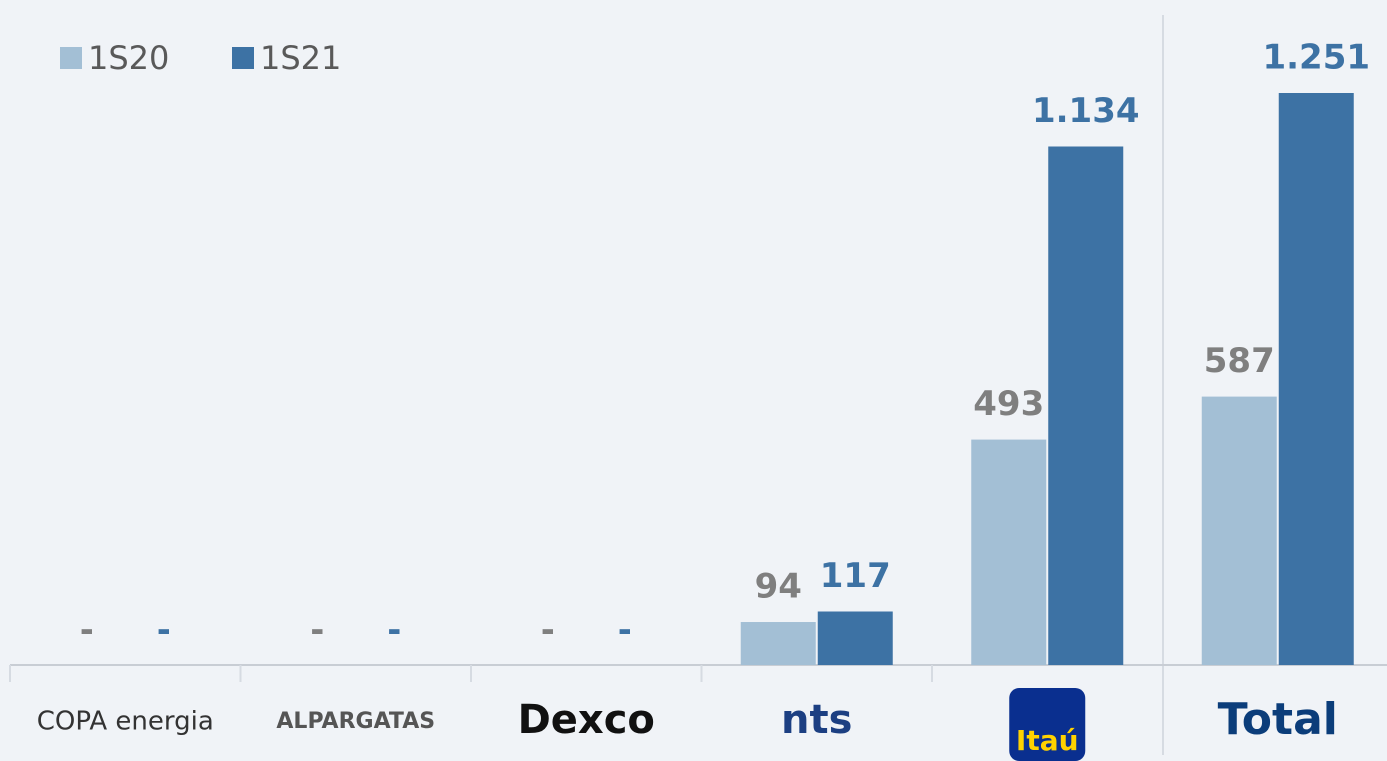 The width and height of the screenshot is (1387, 761). What do you see at coordinates (816, 720) in the screenshot?
I see `x-tick-label: nts` at bounding box center [816, 720].